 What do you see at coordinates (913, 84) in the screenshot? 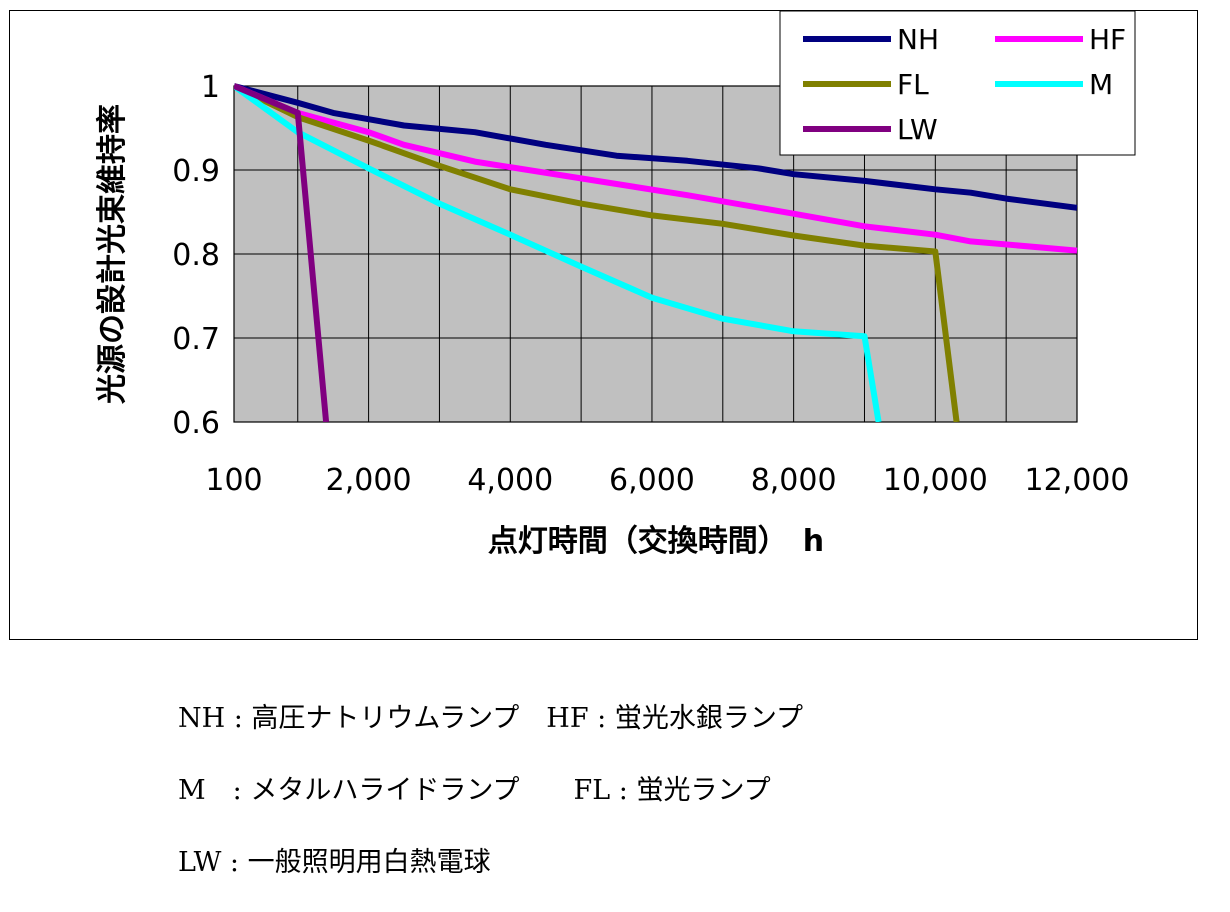
I see `legend-label-fl: FL` at bounding box center [913, 84].